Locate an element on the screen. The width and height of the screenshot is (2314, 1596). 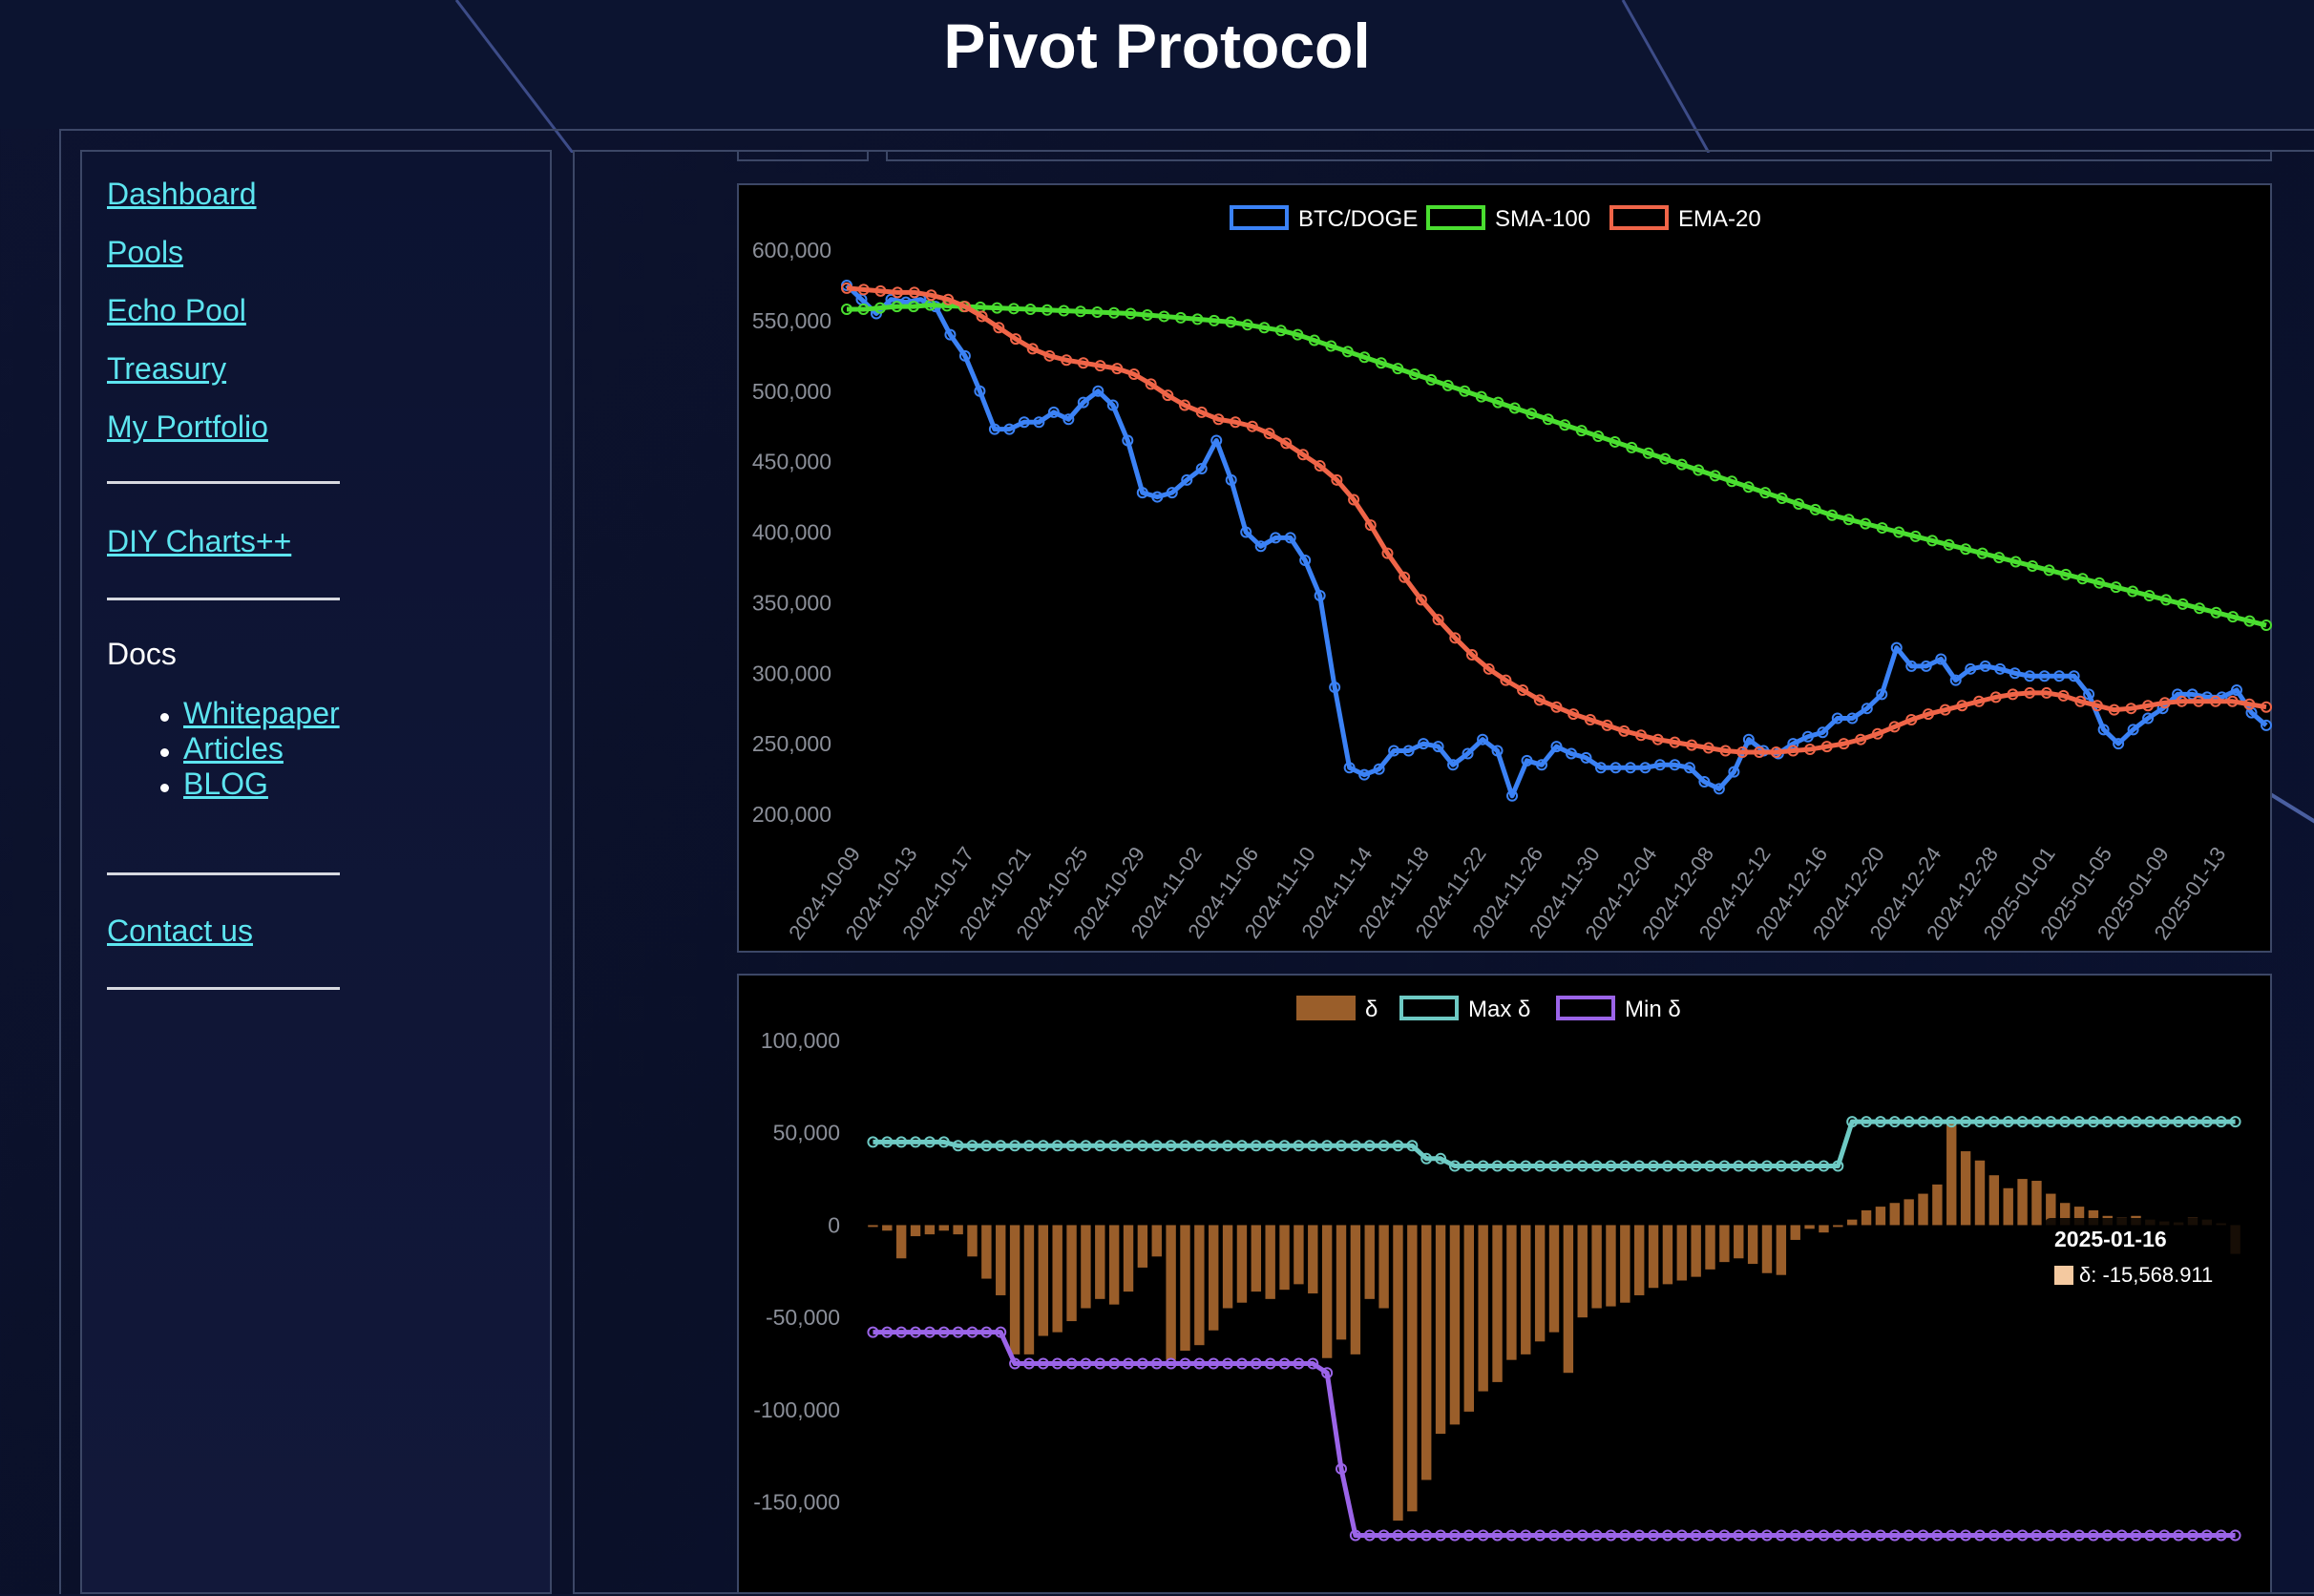
nav-link-echo-pool: Echo Pool is located at coordinates (176, 310).